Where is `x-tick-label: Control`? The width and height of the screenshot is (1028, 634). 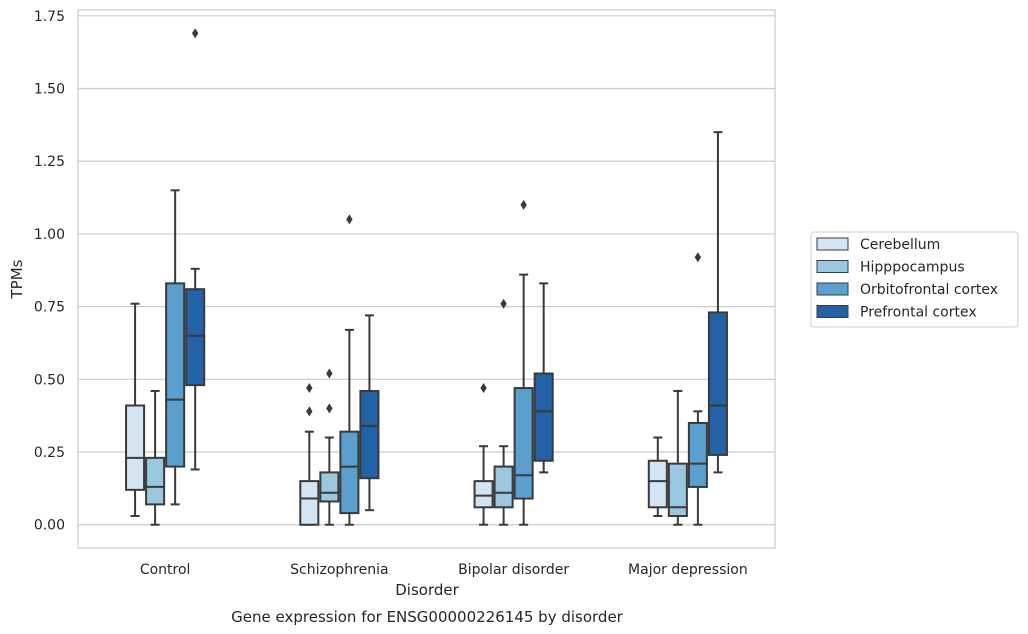 x-tick-label: Control is located at coordinates (165, 570).